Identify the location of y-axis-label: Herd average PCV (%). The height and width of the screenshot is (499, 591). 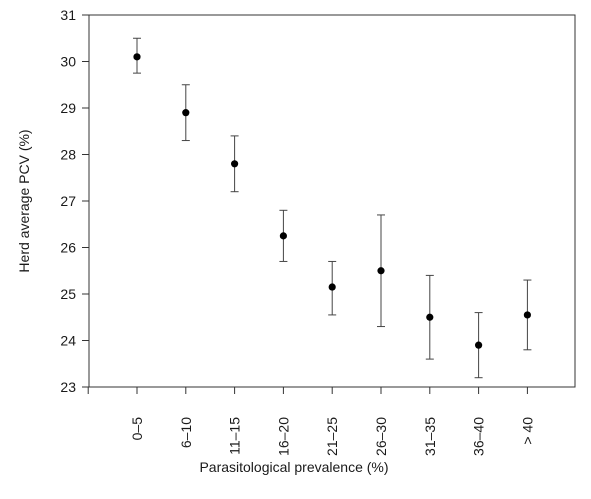
(24, 200).